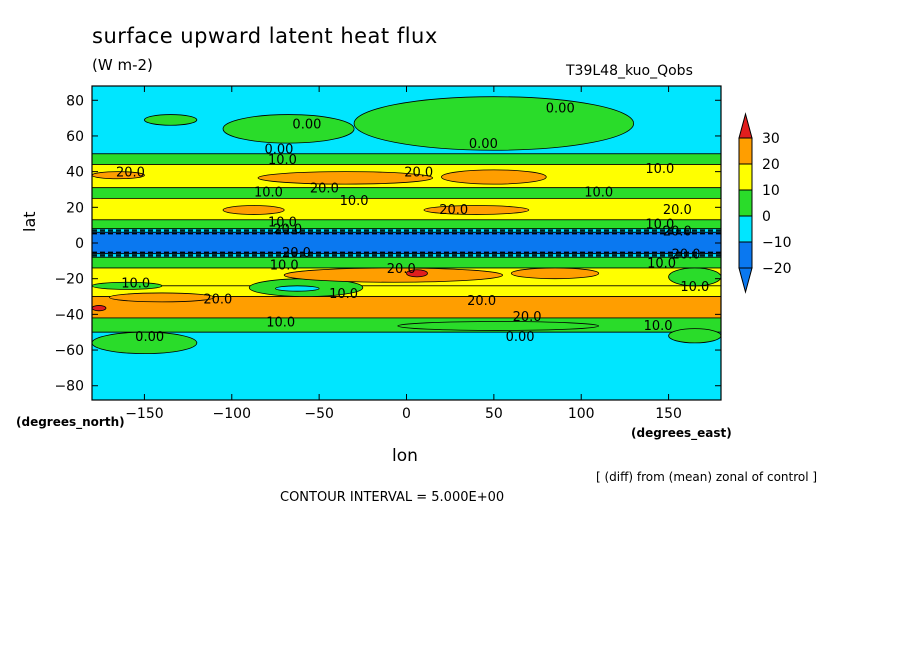 The width and height of the screenshot is (904, 654). What do you see at coordinates (765, 203) in the screenshot?
I see `colorbar: −20 −10 0 10 20 30` at bounding box center [765, 203].